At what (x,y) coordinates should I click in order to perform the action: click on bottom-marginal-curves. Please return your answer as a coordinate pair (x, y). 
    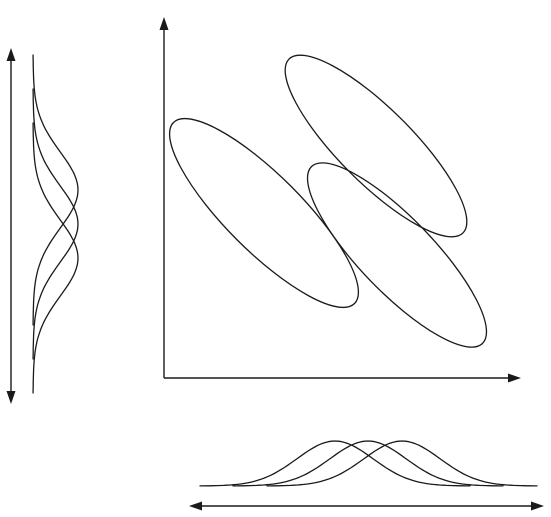
    Looking at the image, I should click on (368, 463).